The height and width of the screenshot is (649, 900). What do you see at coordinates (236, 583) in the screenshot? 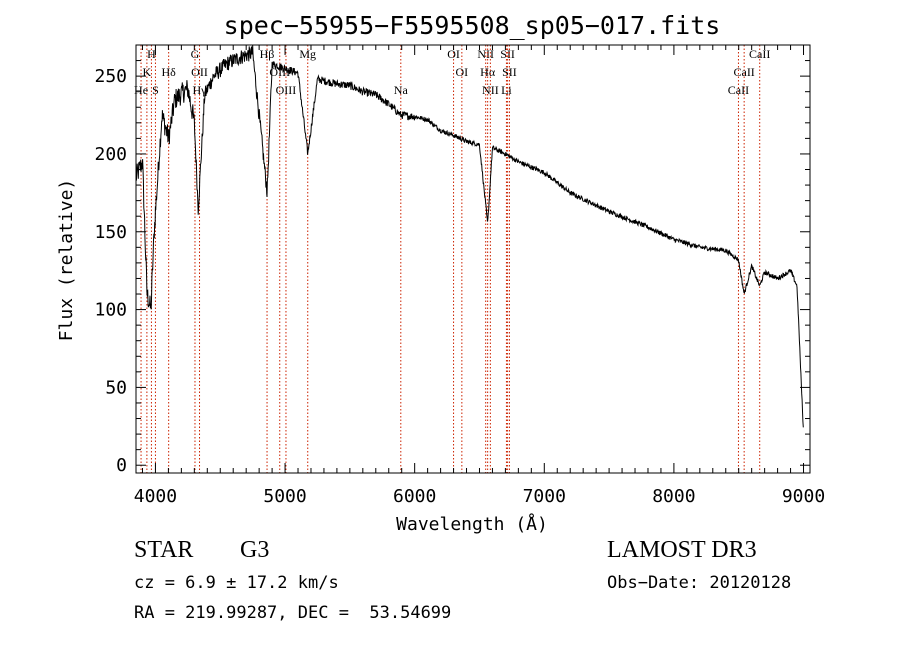
I see `redshift-cz: cz = 6.9 ± 17.2 km/s` at bounding box center [236, 583].